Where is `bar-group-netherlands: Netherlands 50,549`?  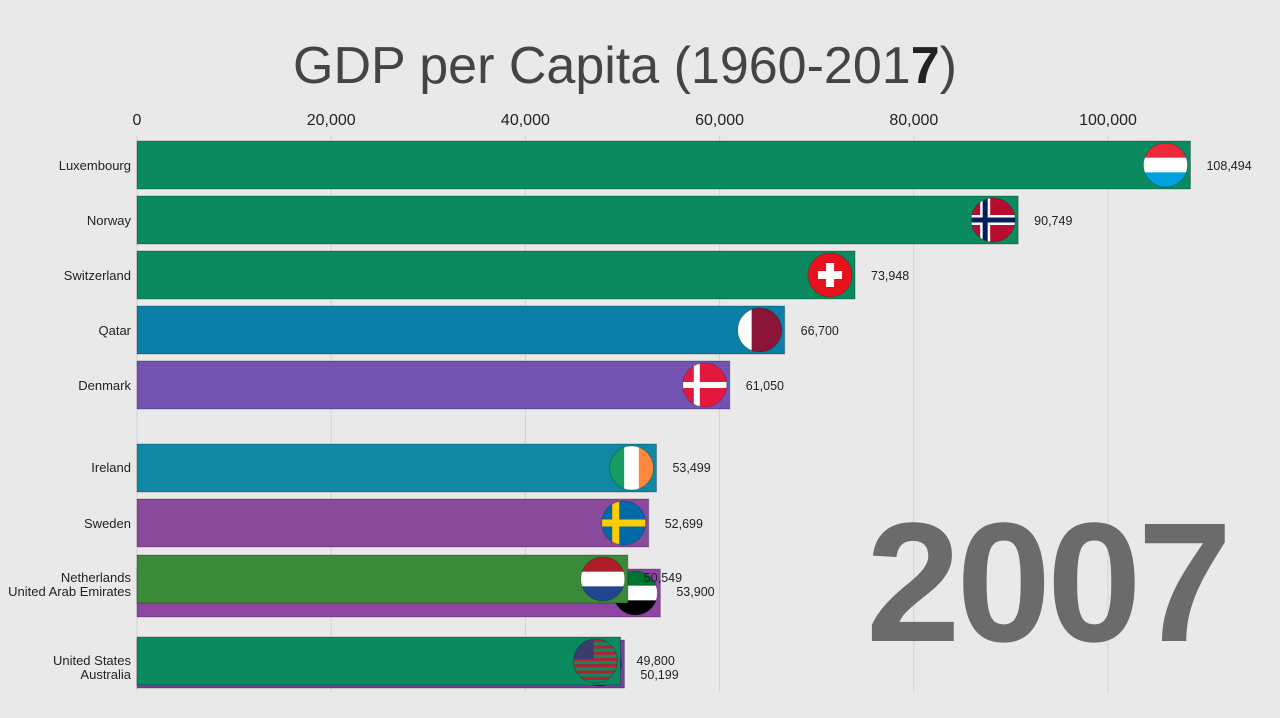
bar-group-netherlands: Netherlands 50,549 is located at coordinates (371, 579).